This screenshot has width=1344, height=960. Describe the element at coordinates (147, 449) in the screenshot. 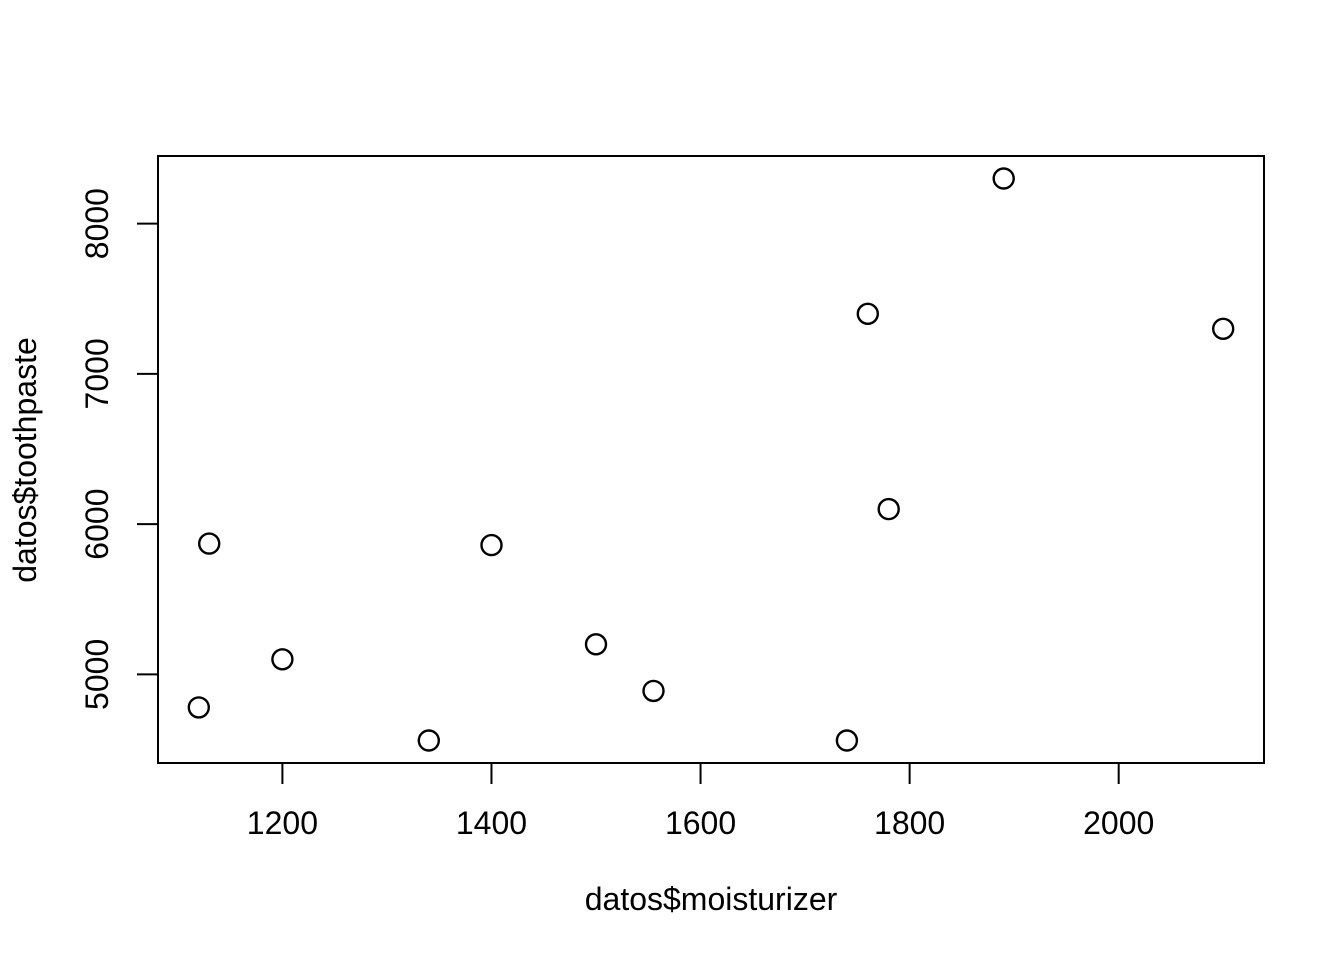

I see `y-axis-ticks` at that location.